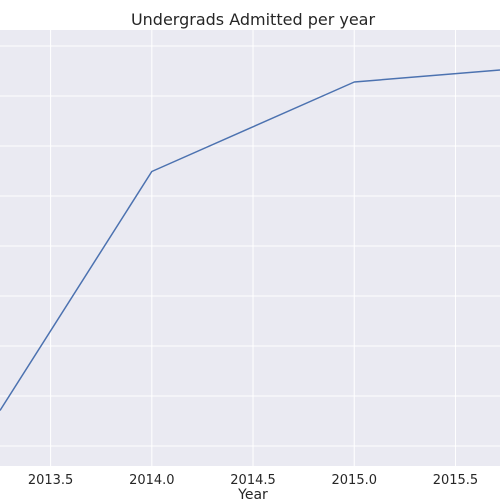  I want to click on x-tick-label-3: 2015.0, so click(355, 480).